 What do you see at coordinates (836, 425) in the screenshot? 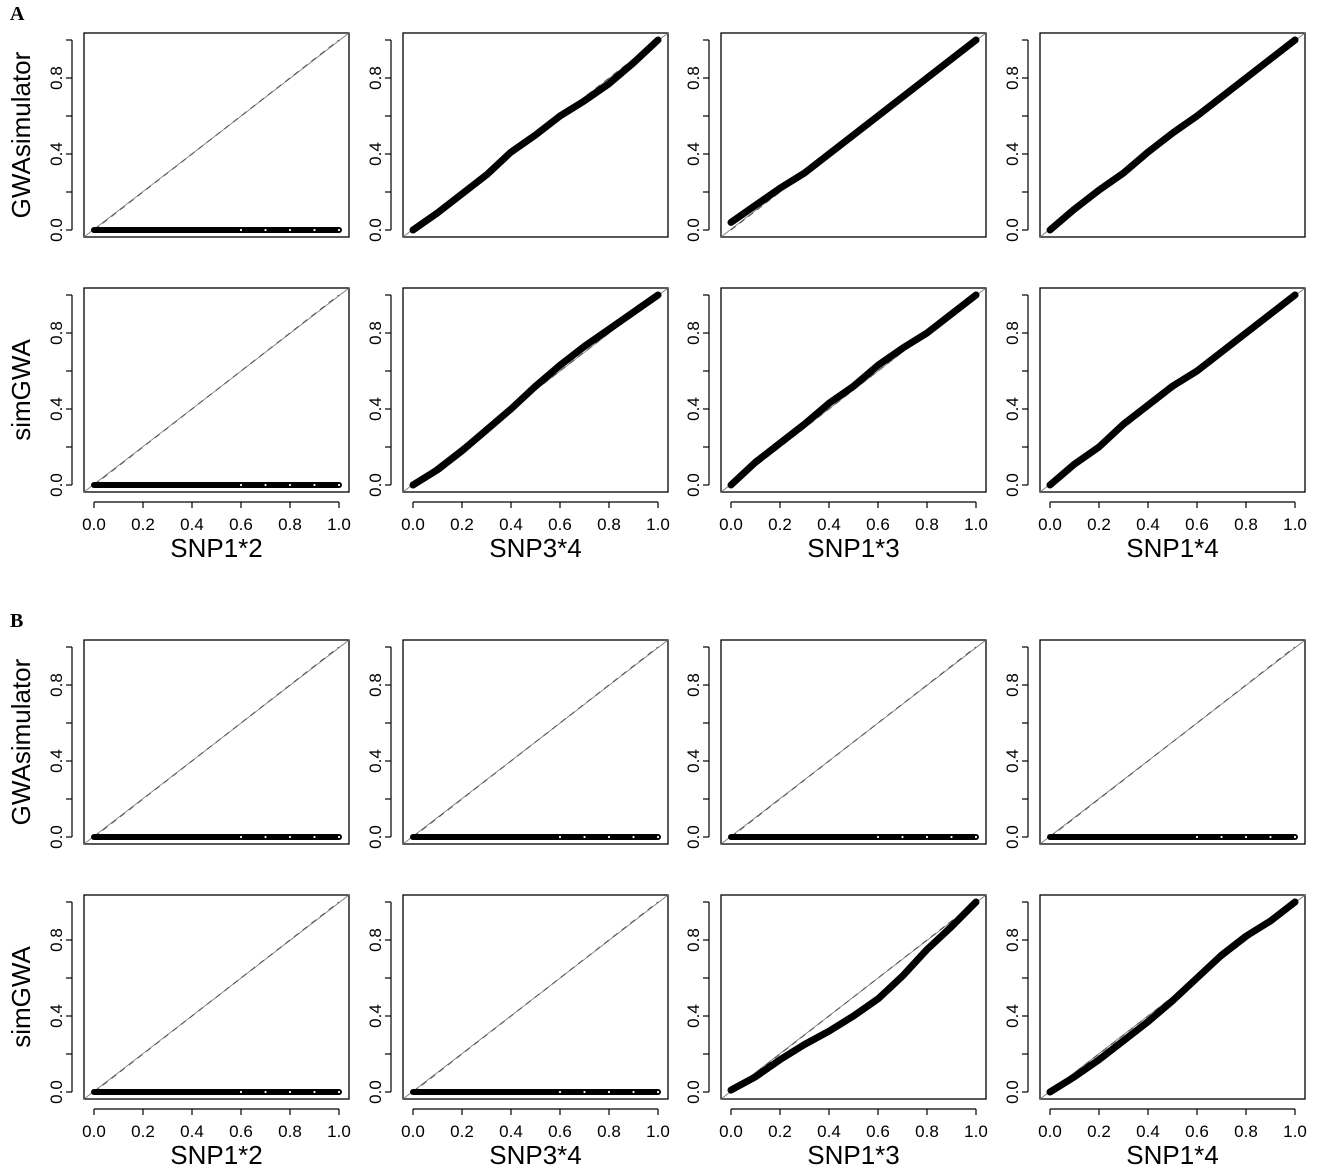
I see `chart-7: 0.0 0.4 0.8 0.0 0.2 0.4 0.6 0.8 1.0 SNP1*3` at bounding box center [836, 425].